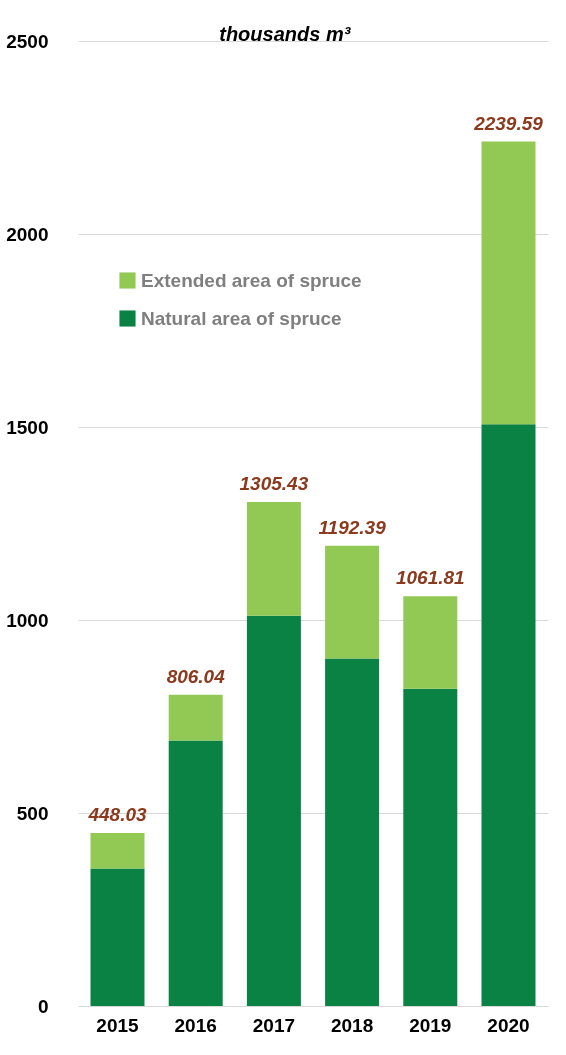  What do you see at coordinates (117, 815) in the screenshot?
I see `total-label: 448.03` at bounding box center [117, 815].